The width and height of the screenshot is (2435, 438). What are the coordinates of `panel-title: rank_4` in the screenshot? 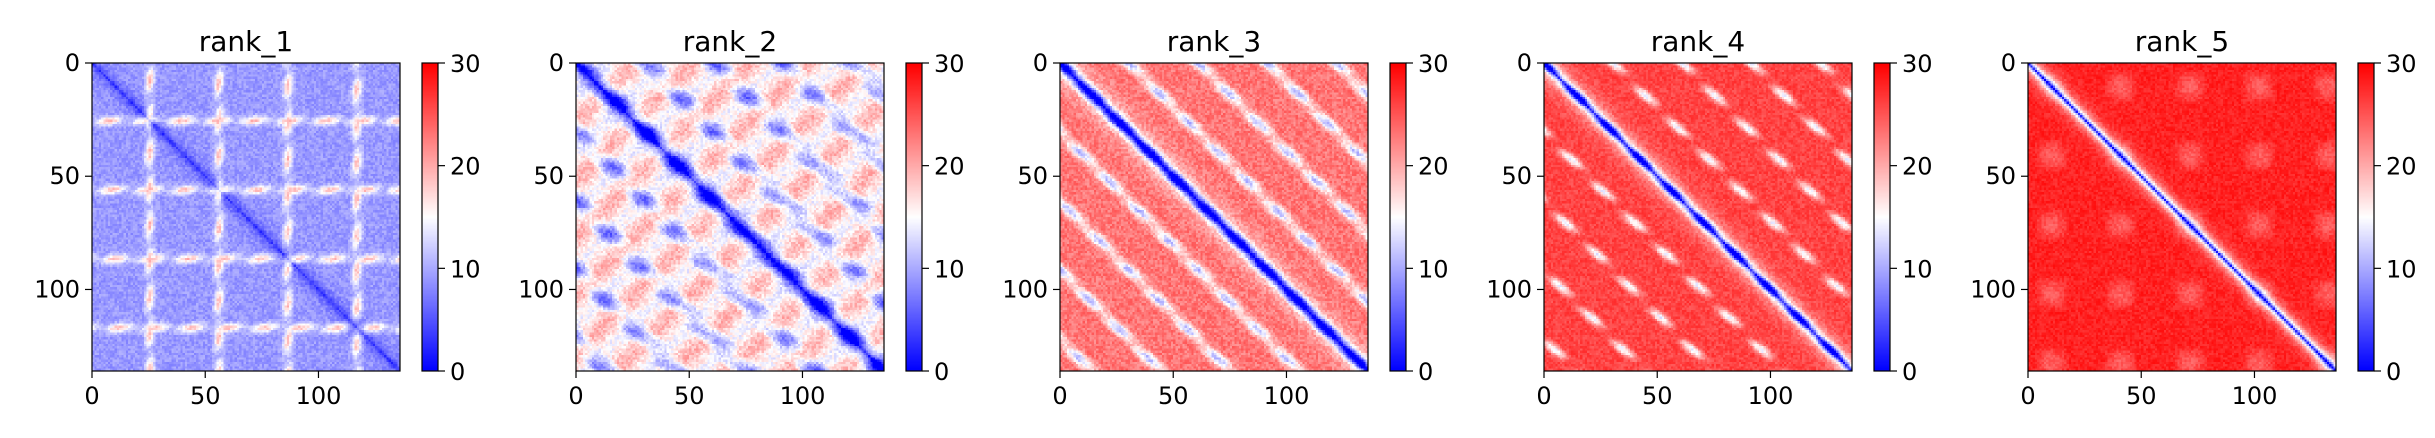 It's located at (1698, 41).